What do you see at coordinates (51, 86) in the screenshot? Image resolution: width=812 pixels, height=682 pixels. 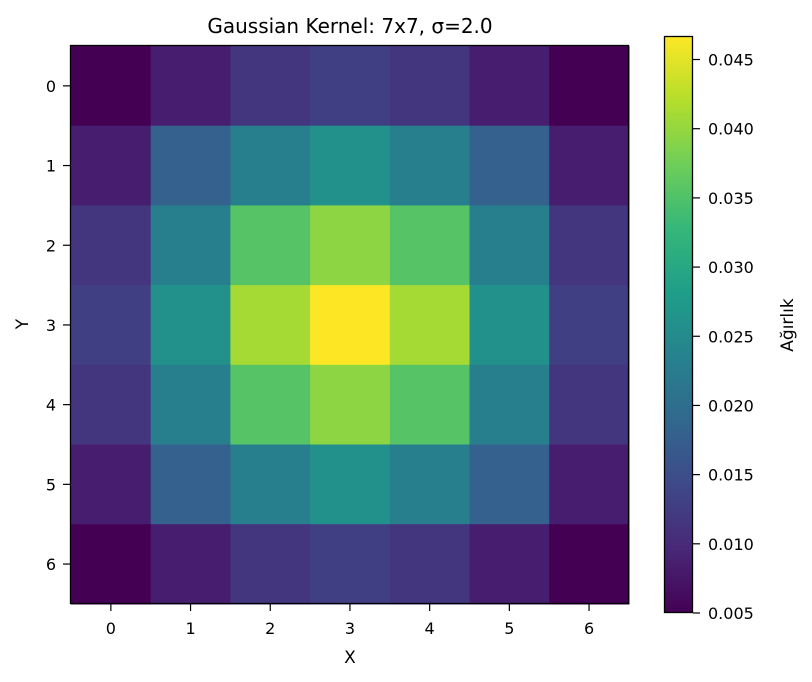 I see `y-tick-label: 0` at bounding box center [51, 86].